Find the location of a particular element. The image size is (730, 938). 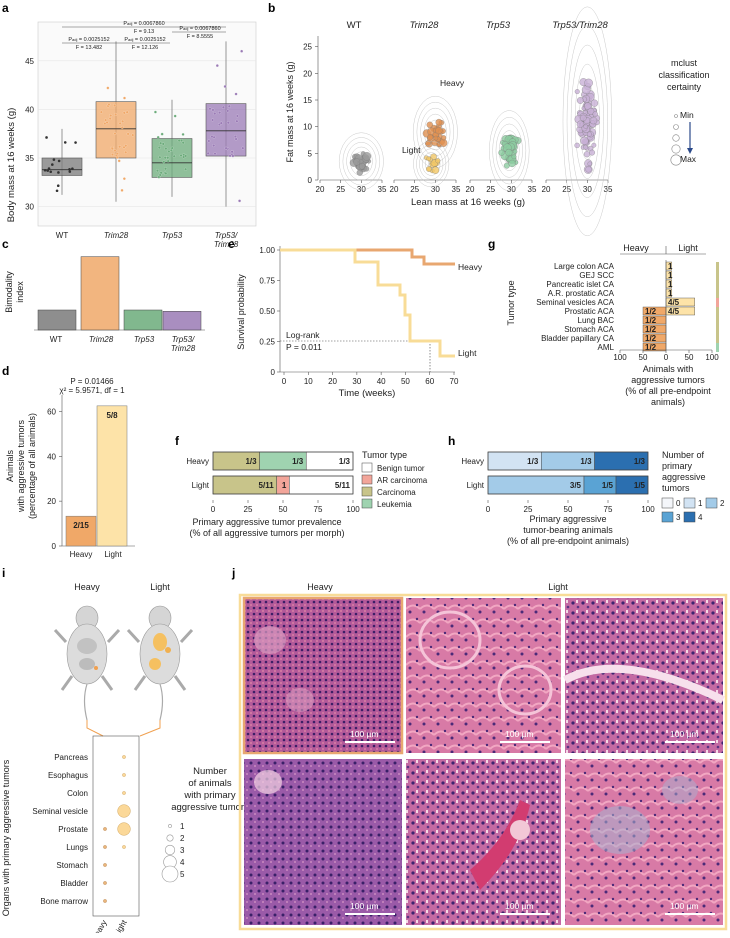

panel-a-ytick: 40 is located at coordinates (29, 109).